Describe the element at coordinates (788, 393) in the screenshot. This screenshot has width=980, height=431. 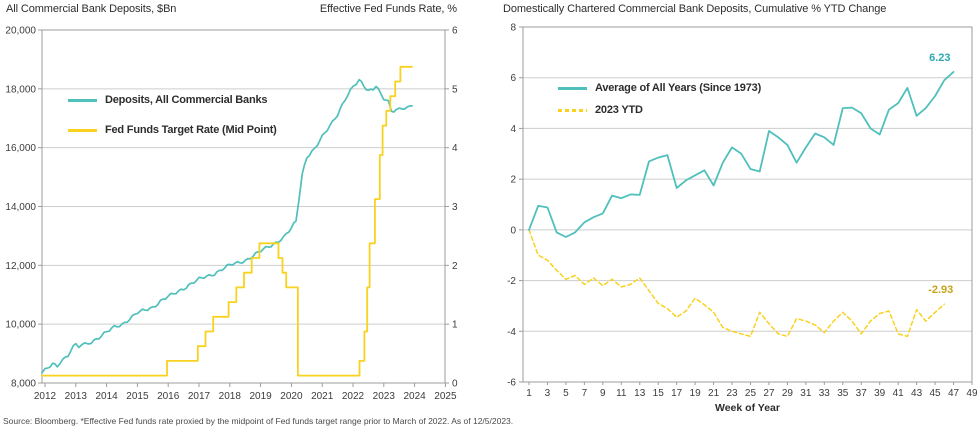
I see `svg-text: 29` at that location.